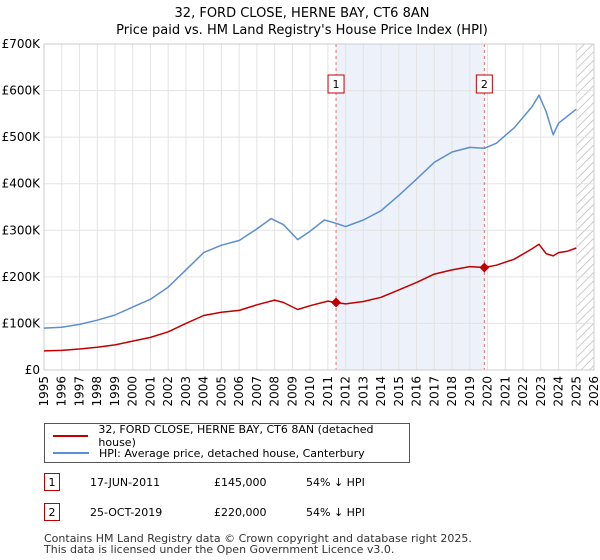 The width and height of the screenshot is (600, 560). What do you see at coordinates (346, 391) in the screenshot?
I see `x-tick-label-2012: 2012` at bounding box center [346, 391].